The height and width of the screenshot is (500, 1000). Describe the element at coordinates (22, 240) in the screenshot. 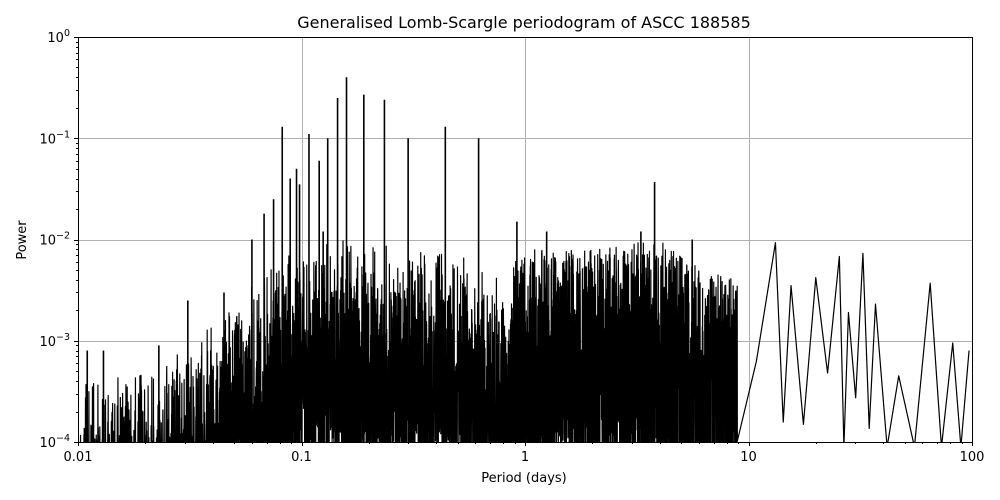

I see `y-axis-label: Power` at that location.